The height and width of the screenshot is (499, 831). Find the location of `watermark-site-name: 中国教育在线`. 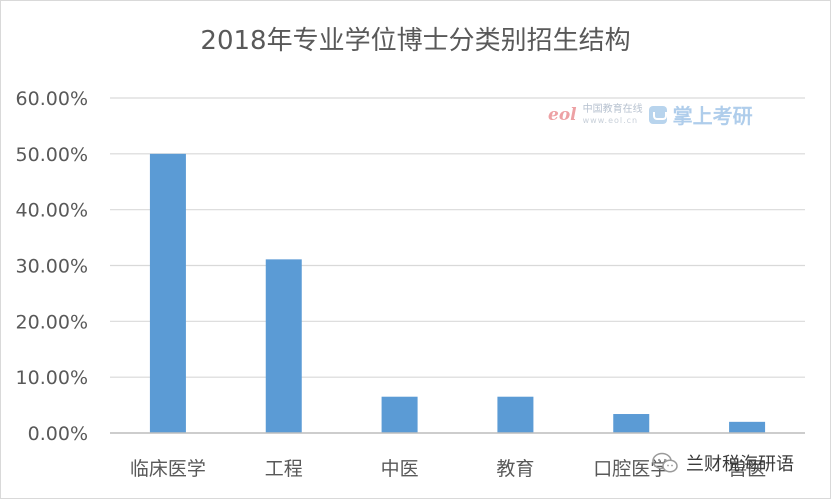

watermark-site-name: 中国教育在线 is located at coordinates (612, 109).